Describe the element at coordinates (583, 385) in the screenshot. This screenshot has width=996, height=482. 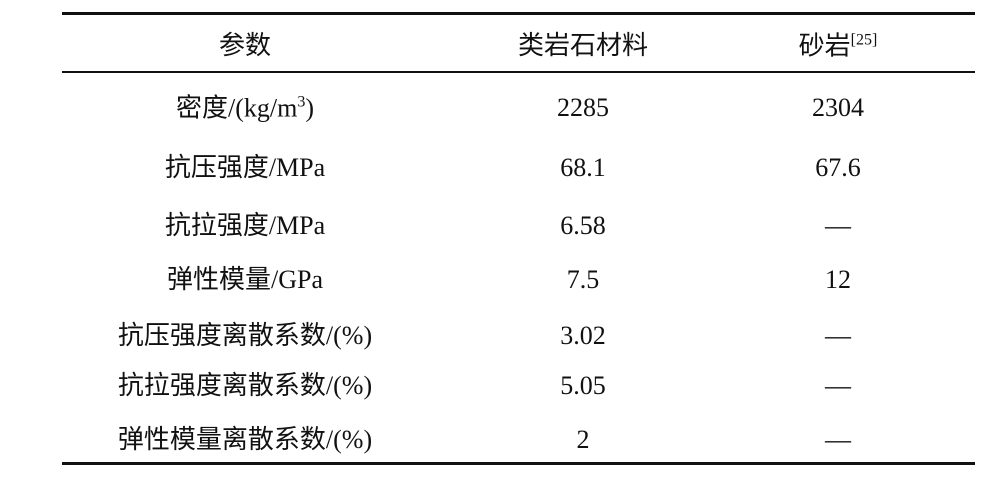
I see `value-cell: 5.05` at that location.